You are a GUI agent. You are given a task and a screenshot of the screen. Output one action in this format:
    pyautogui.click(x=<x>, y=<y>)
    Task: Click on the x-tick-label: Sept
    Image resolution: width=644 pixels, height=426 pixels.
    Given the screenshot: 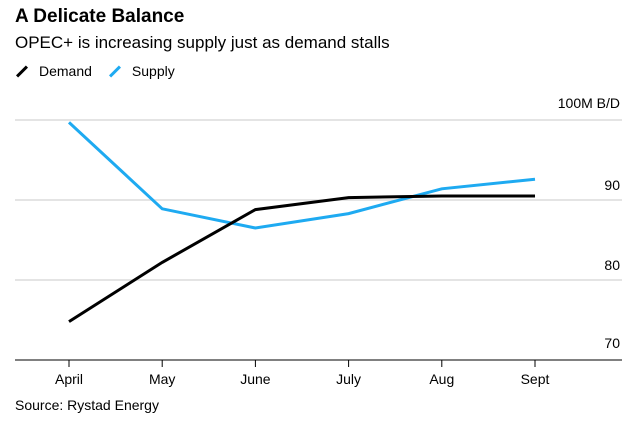 What is the action you would take?
    pyautogui.click(x=535, y=379)
    